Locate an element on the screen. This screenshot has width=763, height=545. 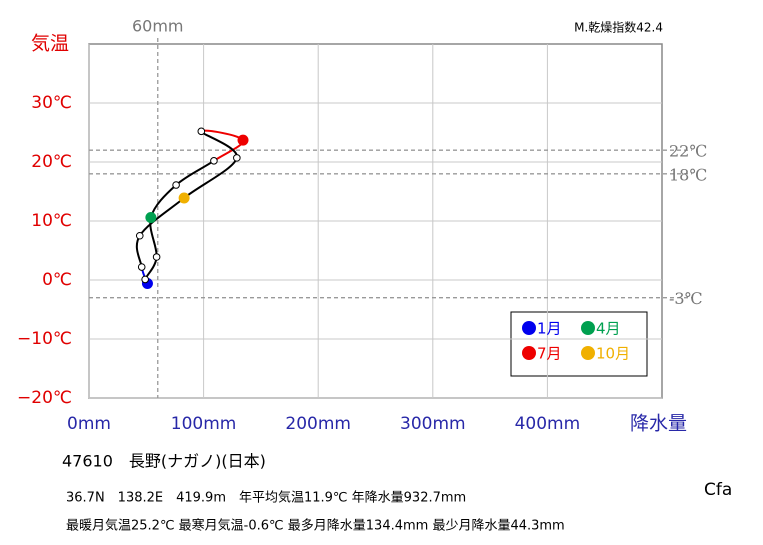
legend-label: 1月 is located at coordinates (549, 329).